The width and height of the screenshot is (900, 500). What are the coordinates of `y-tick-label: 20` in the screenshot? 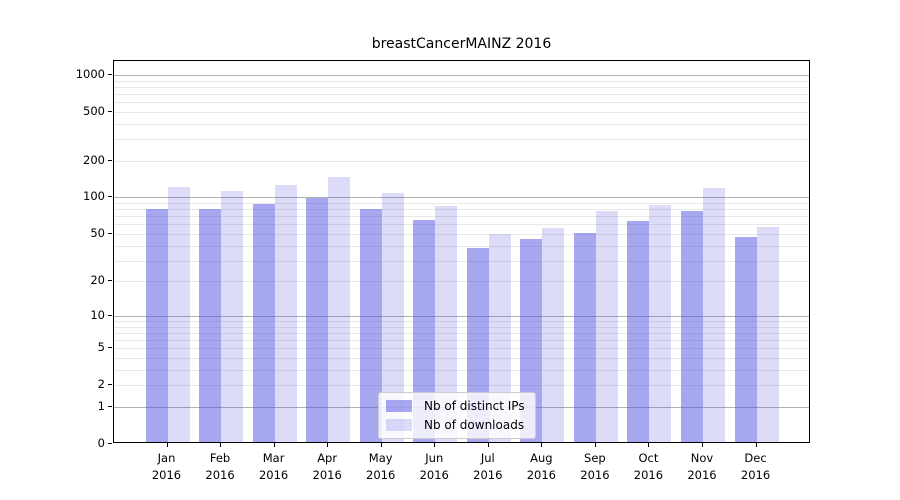 It's located at (97, 280).